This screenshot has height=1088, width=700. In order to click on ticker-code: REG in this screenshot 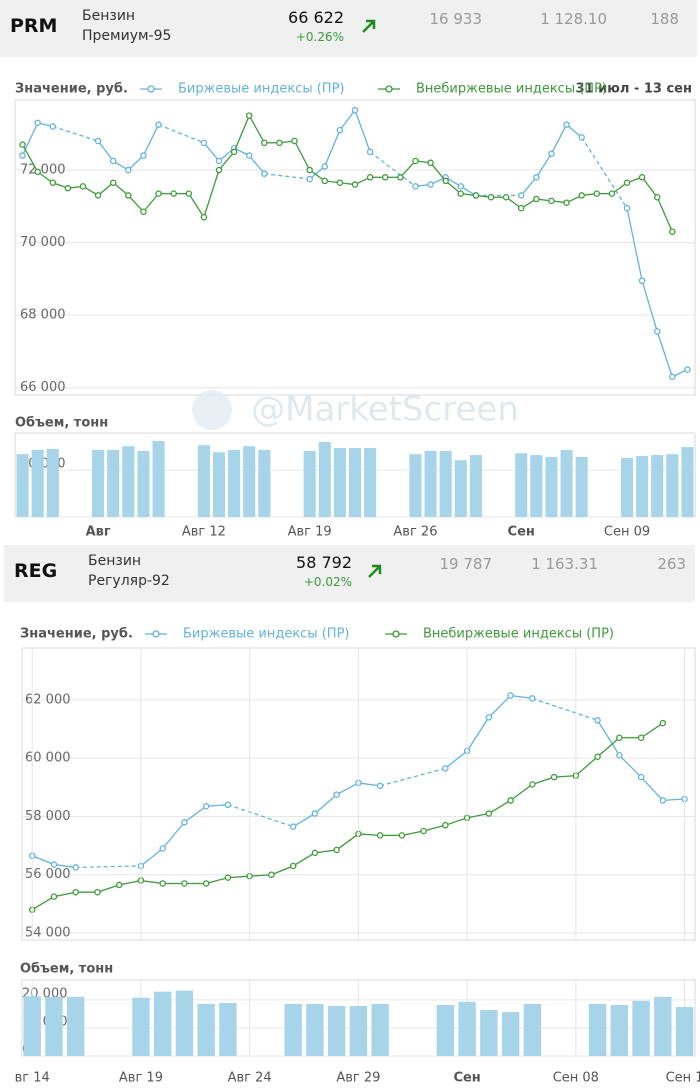, I will do `click(36, 571)`.